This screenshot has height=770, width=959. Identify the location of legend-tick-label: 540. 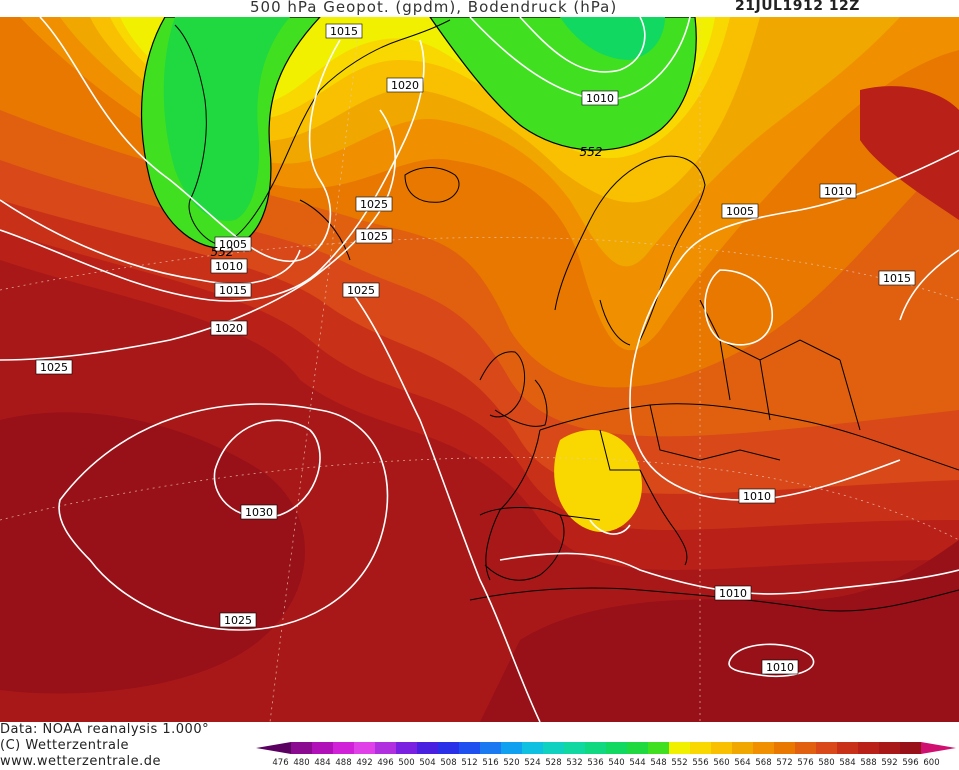
(616, 763).